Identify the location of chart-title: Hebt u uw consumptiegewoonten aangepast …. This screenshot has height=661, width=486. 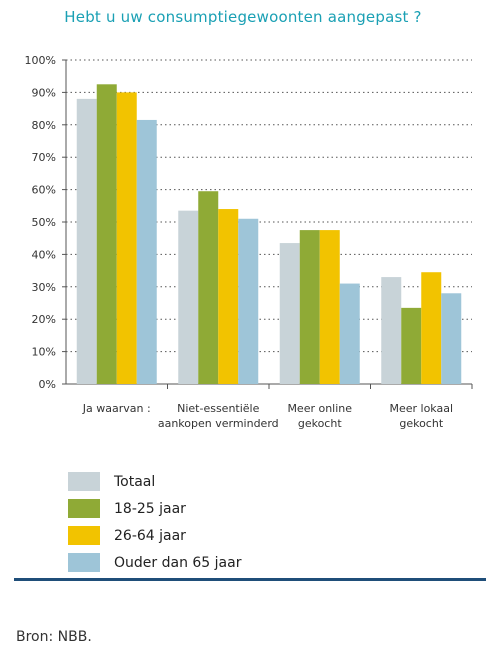
(243, 17).